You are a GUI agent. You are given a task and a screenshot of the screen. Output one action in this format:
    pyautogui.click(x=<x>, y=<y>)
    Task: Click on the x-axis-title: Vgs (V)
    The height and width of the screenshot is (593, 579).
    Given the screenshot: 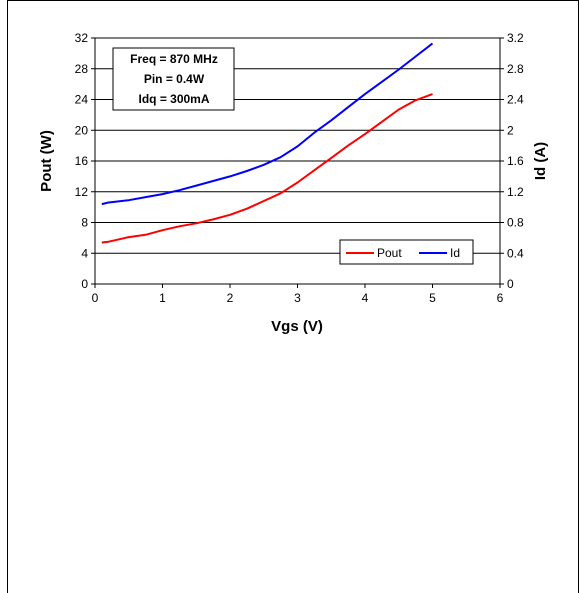 What is the action you would take?
    pyautogui.click(x=297, y=326)
    